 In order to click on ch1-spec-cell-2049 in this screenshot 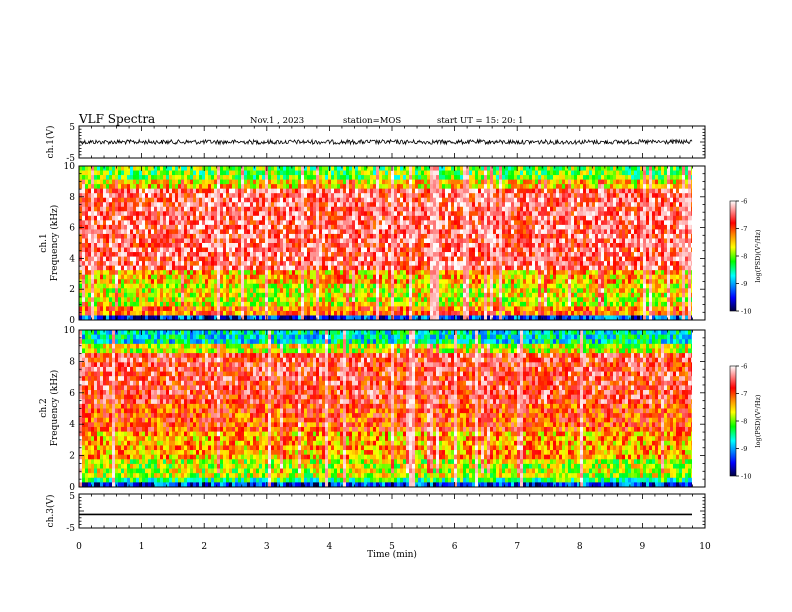, I will do `click(260, 209)`.